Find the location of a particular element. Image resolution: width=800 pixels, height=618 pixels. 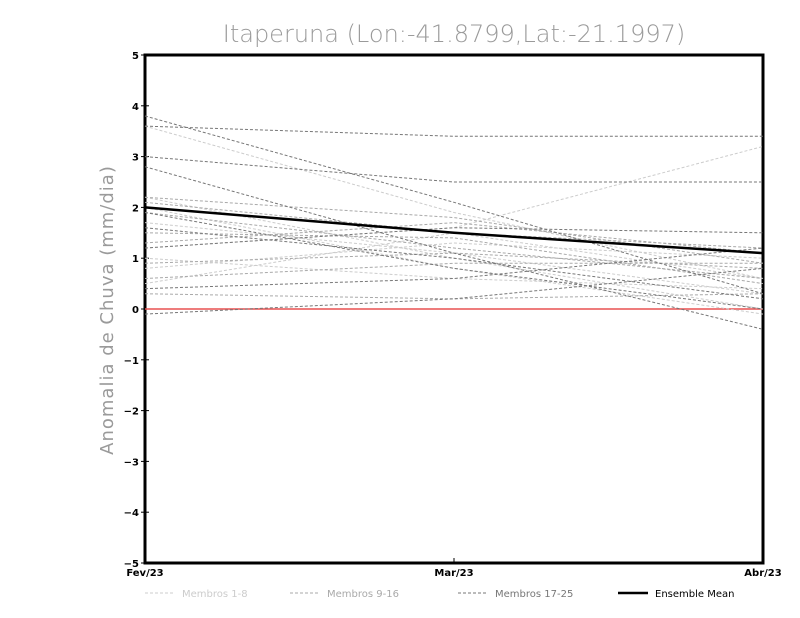

member-line-m14 is located at coordinates (454, 225).